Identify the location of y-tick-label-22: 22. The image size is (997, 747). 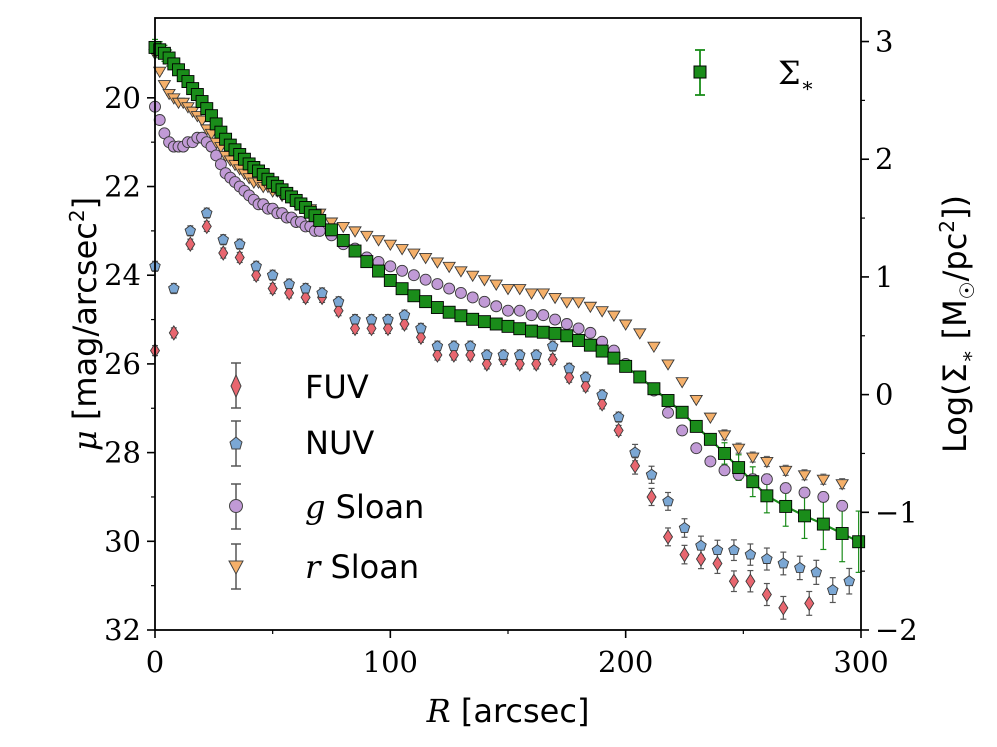
(122, 187).